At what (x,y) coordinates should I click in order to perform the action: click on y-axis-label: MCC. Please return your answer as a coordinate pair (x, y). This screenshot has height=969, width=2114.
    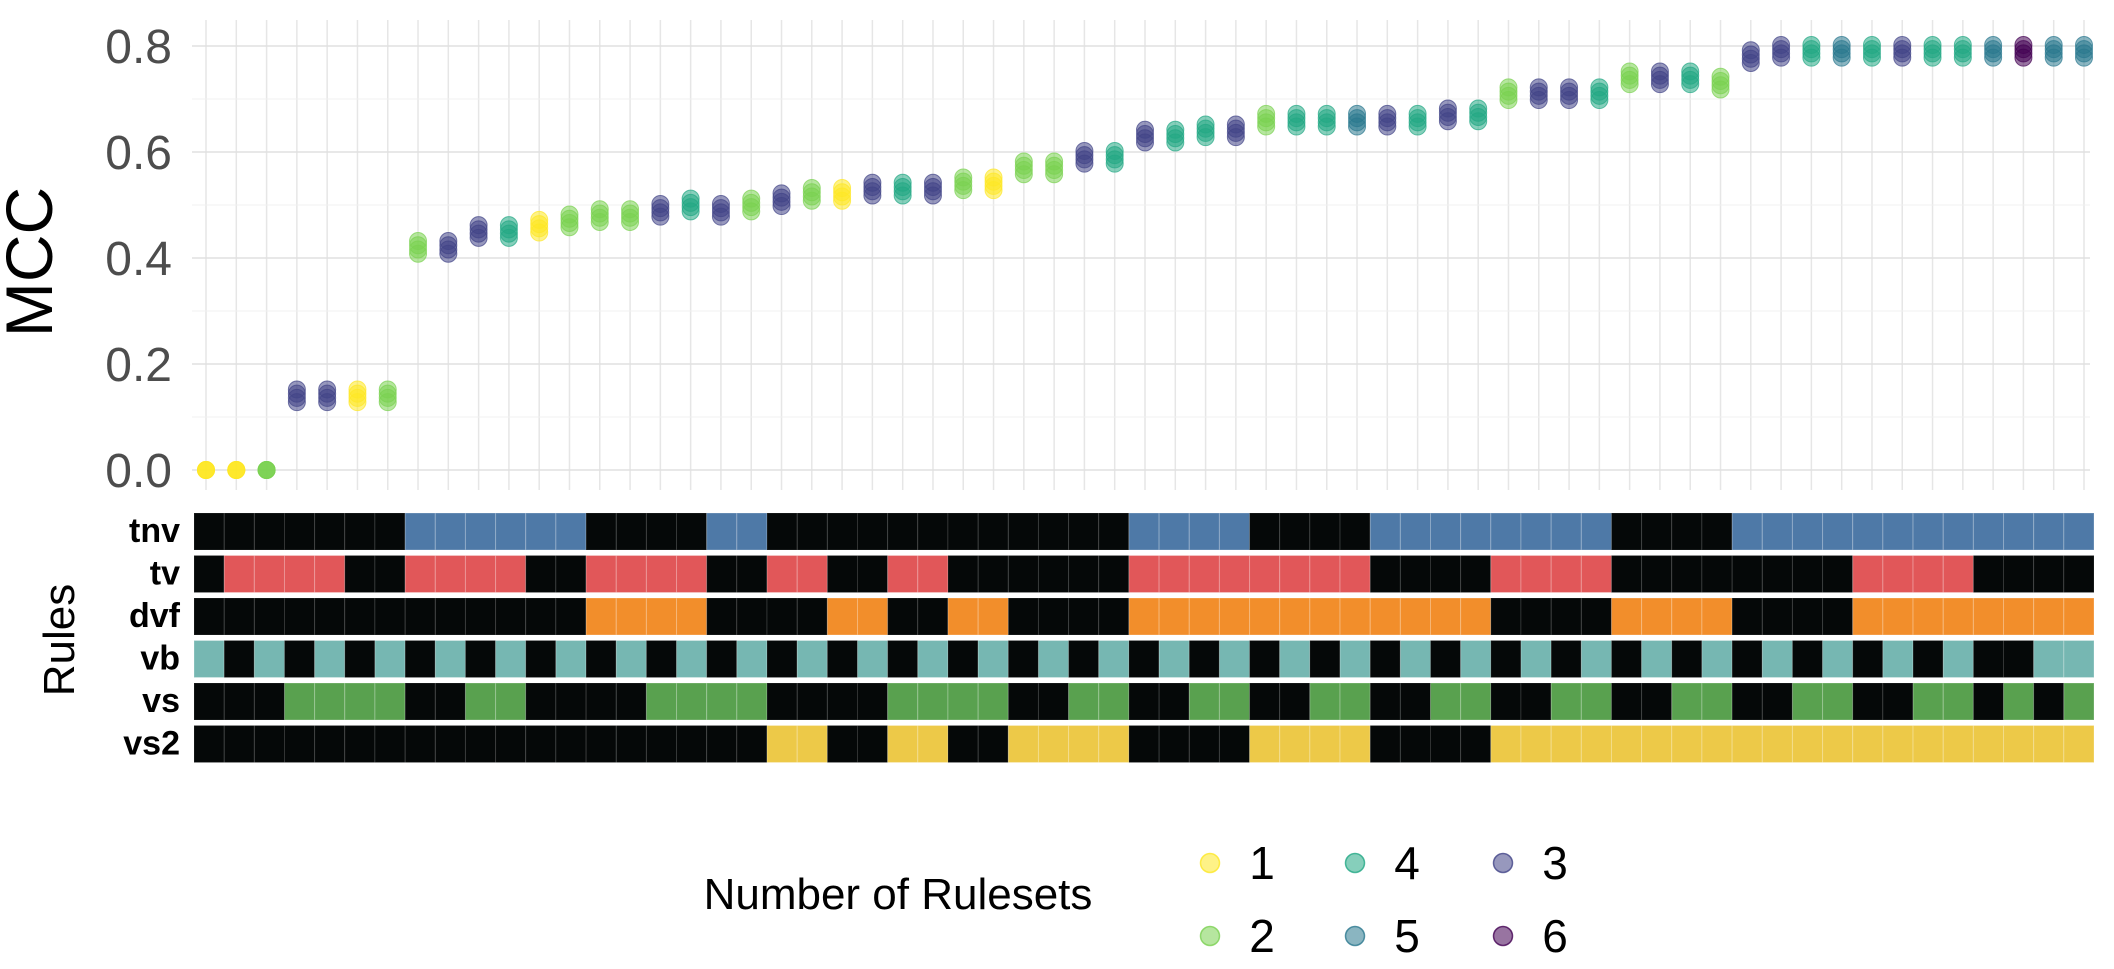
    Looking at the image, I should click on (33, 262).